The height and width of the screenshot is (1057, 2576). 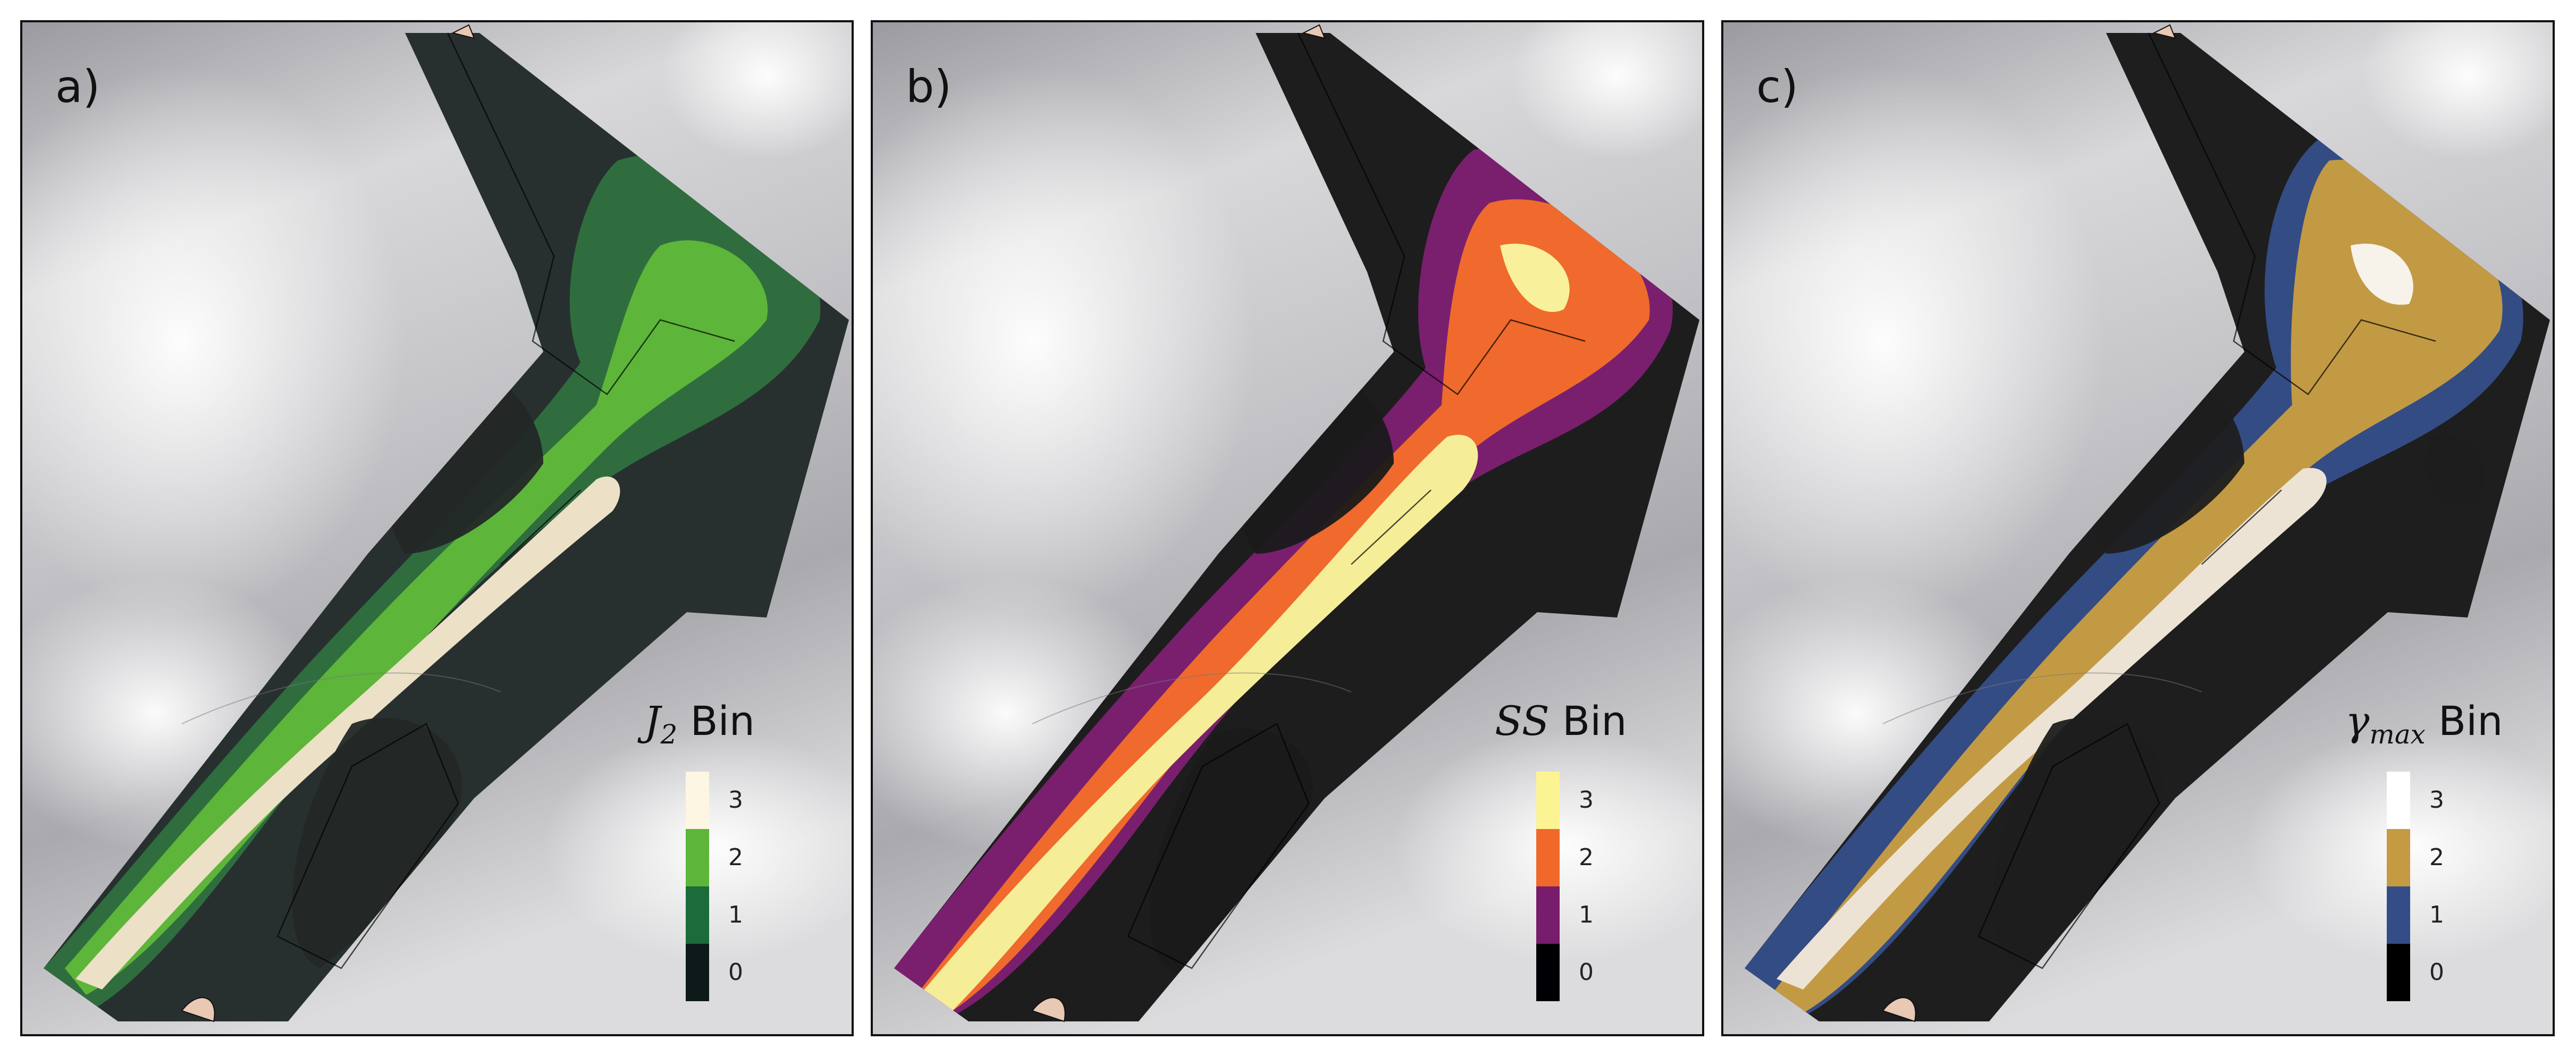 I want to click on legend-subscript: max, so click(x=2397, y=734).